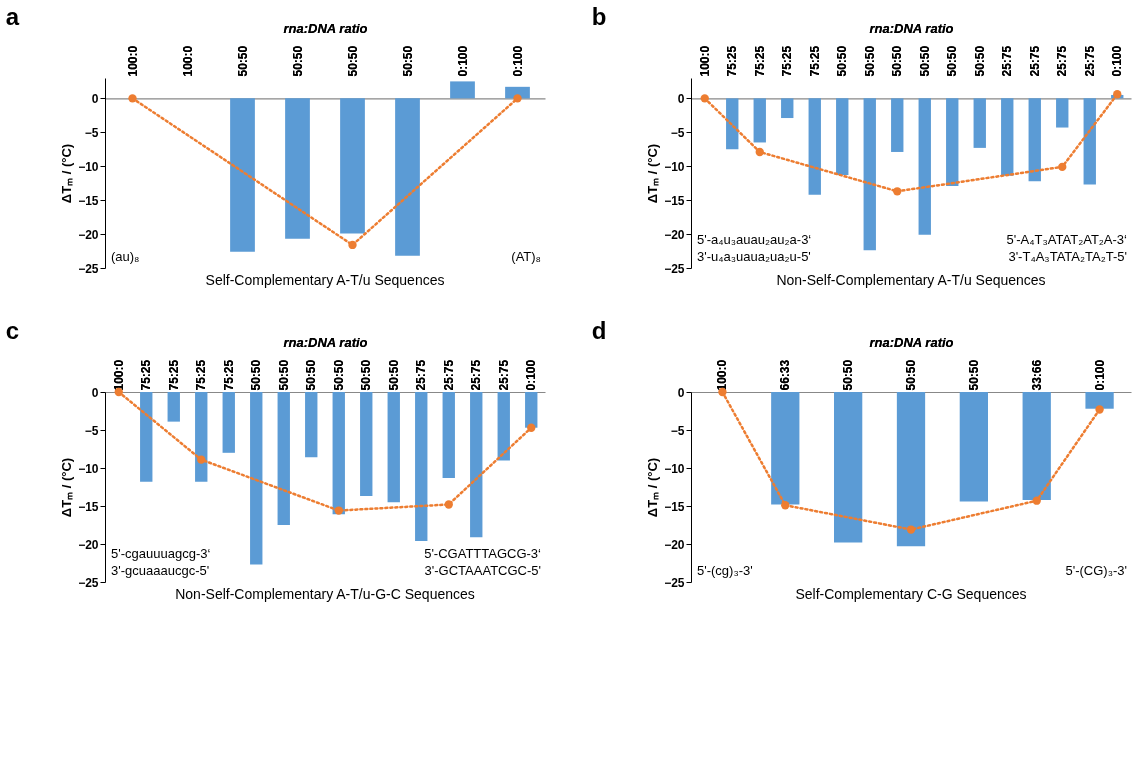 The image size is (1142, 758). Describe the element at coordinates (911, 594) in the screenshot. I see `text: Self-Complementary C-G Sequences` at that location.